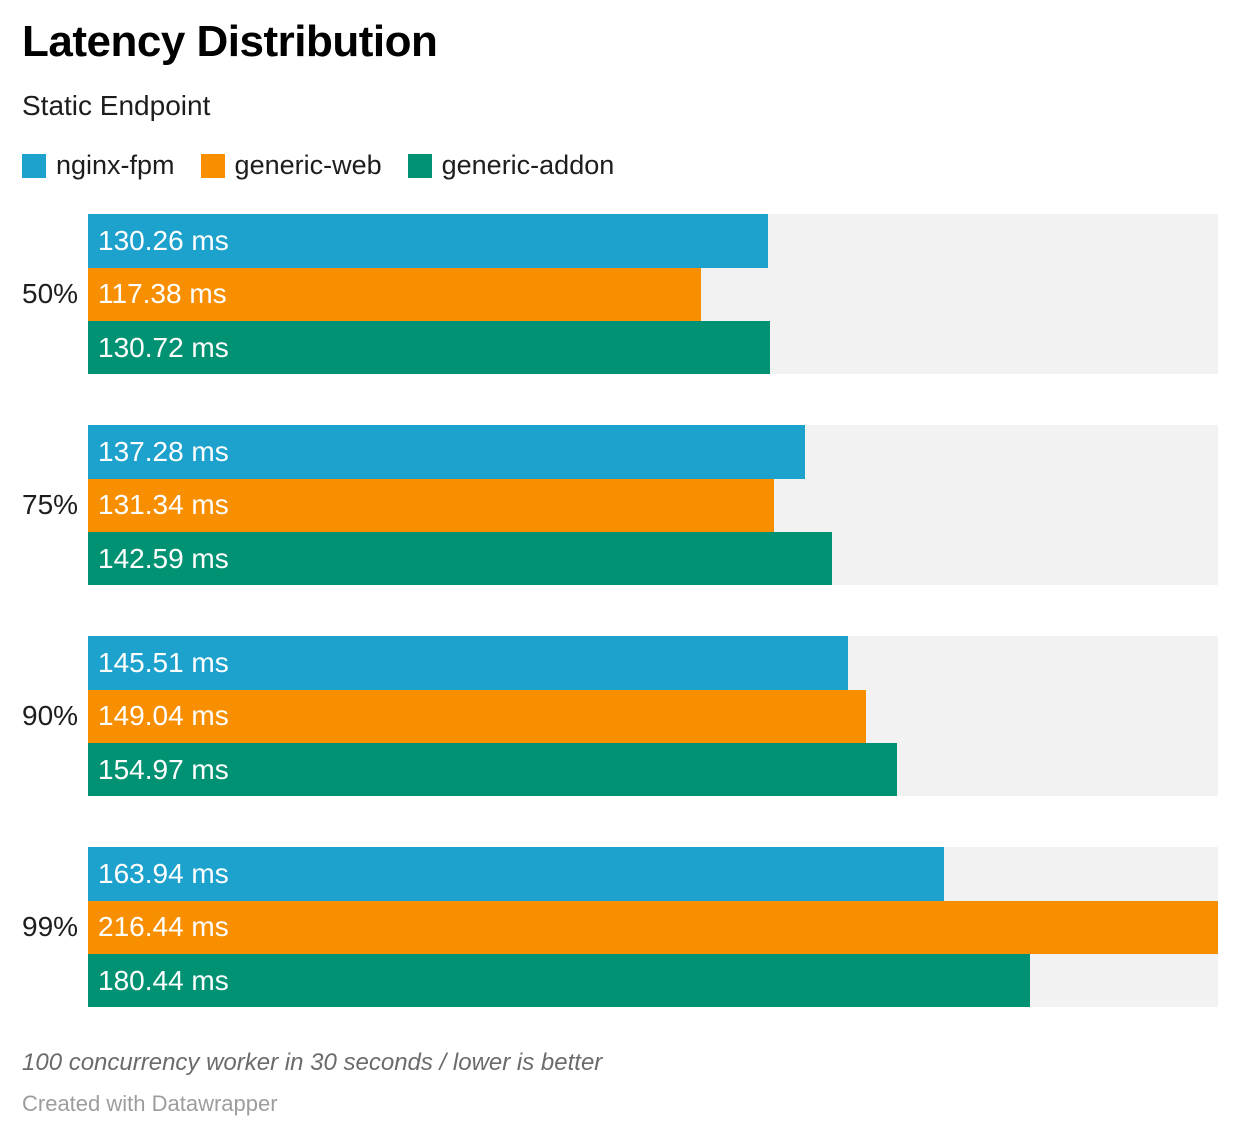  I want to click on bar-track: 142.59 ms, so click(653, 559).